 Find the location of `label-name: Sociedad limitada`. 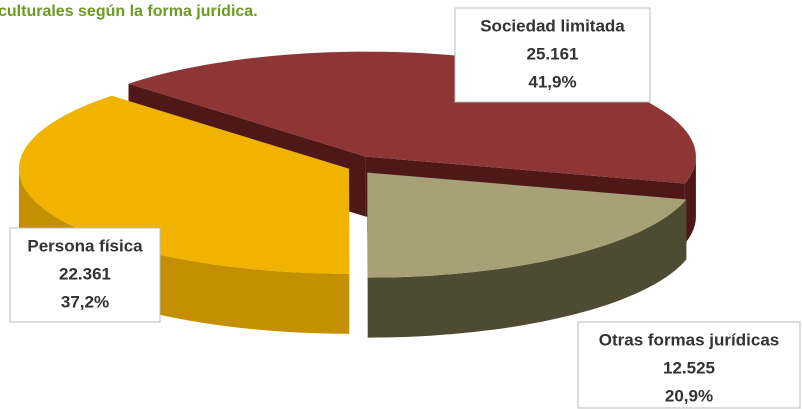

label-name: Sociedad limitada is located at coordinates (552, 25).